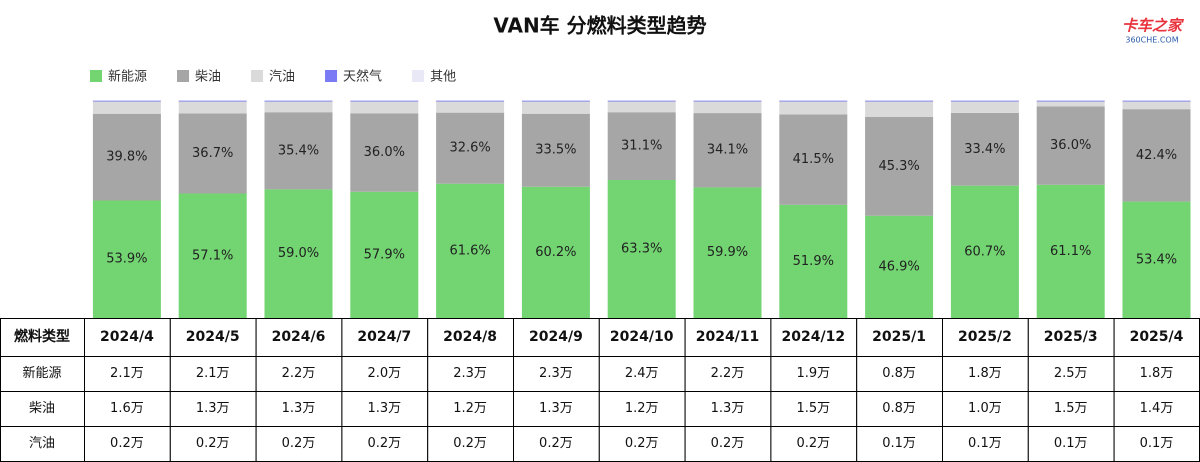 The image size is (1200, 462). I want to click on legend-label: 新能源, so click(127, 77).